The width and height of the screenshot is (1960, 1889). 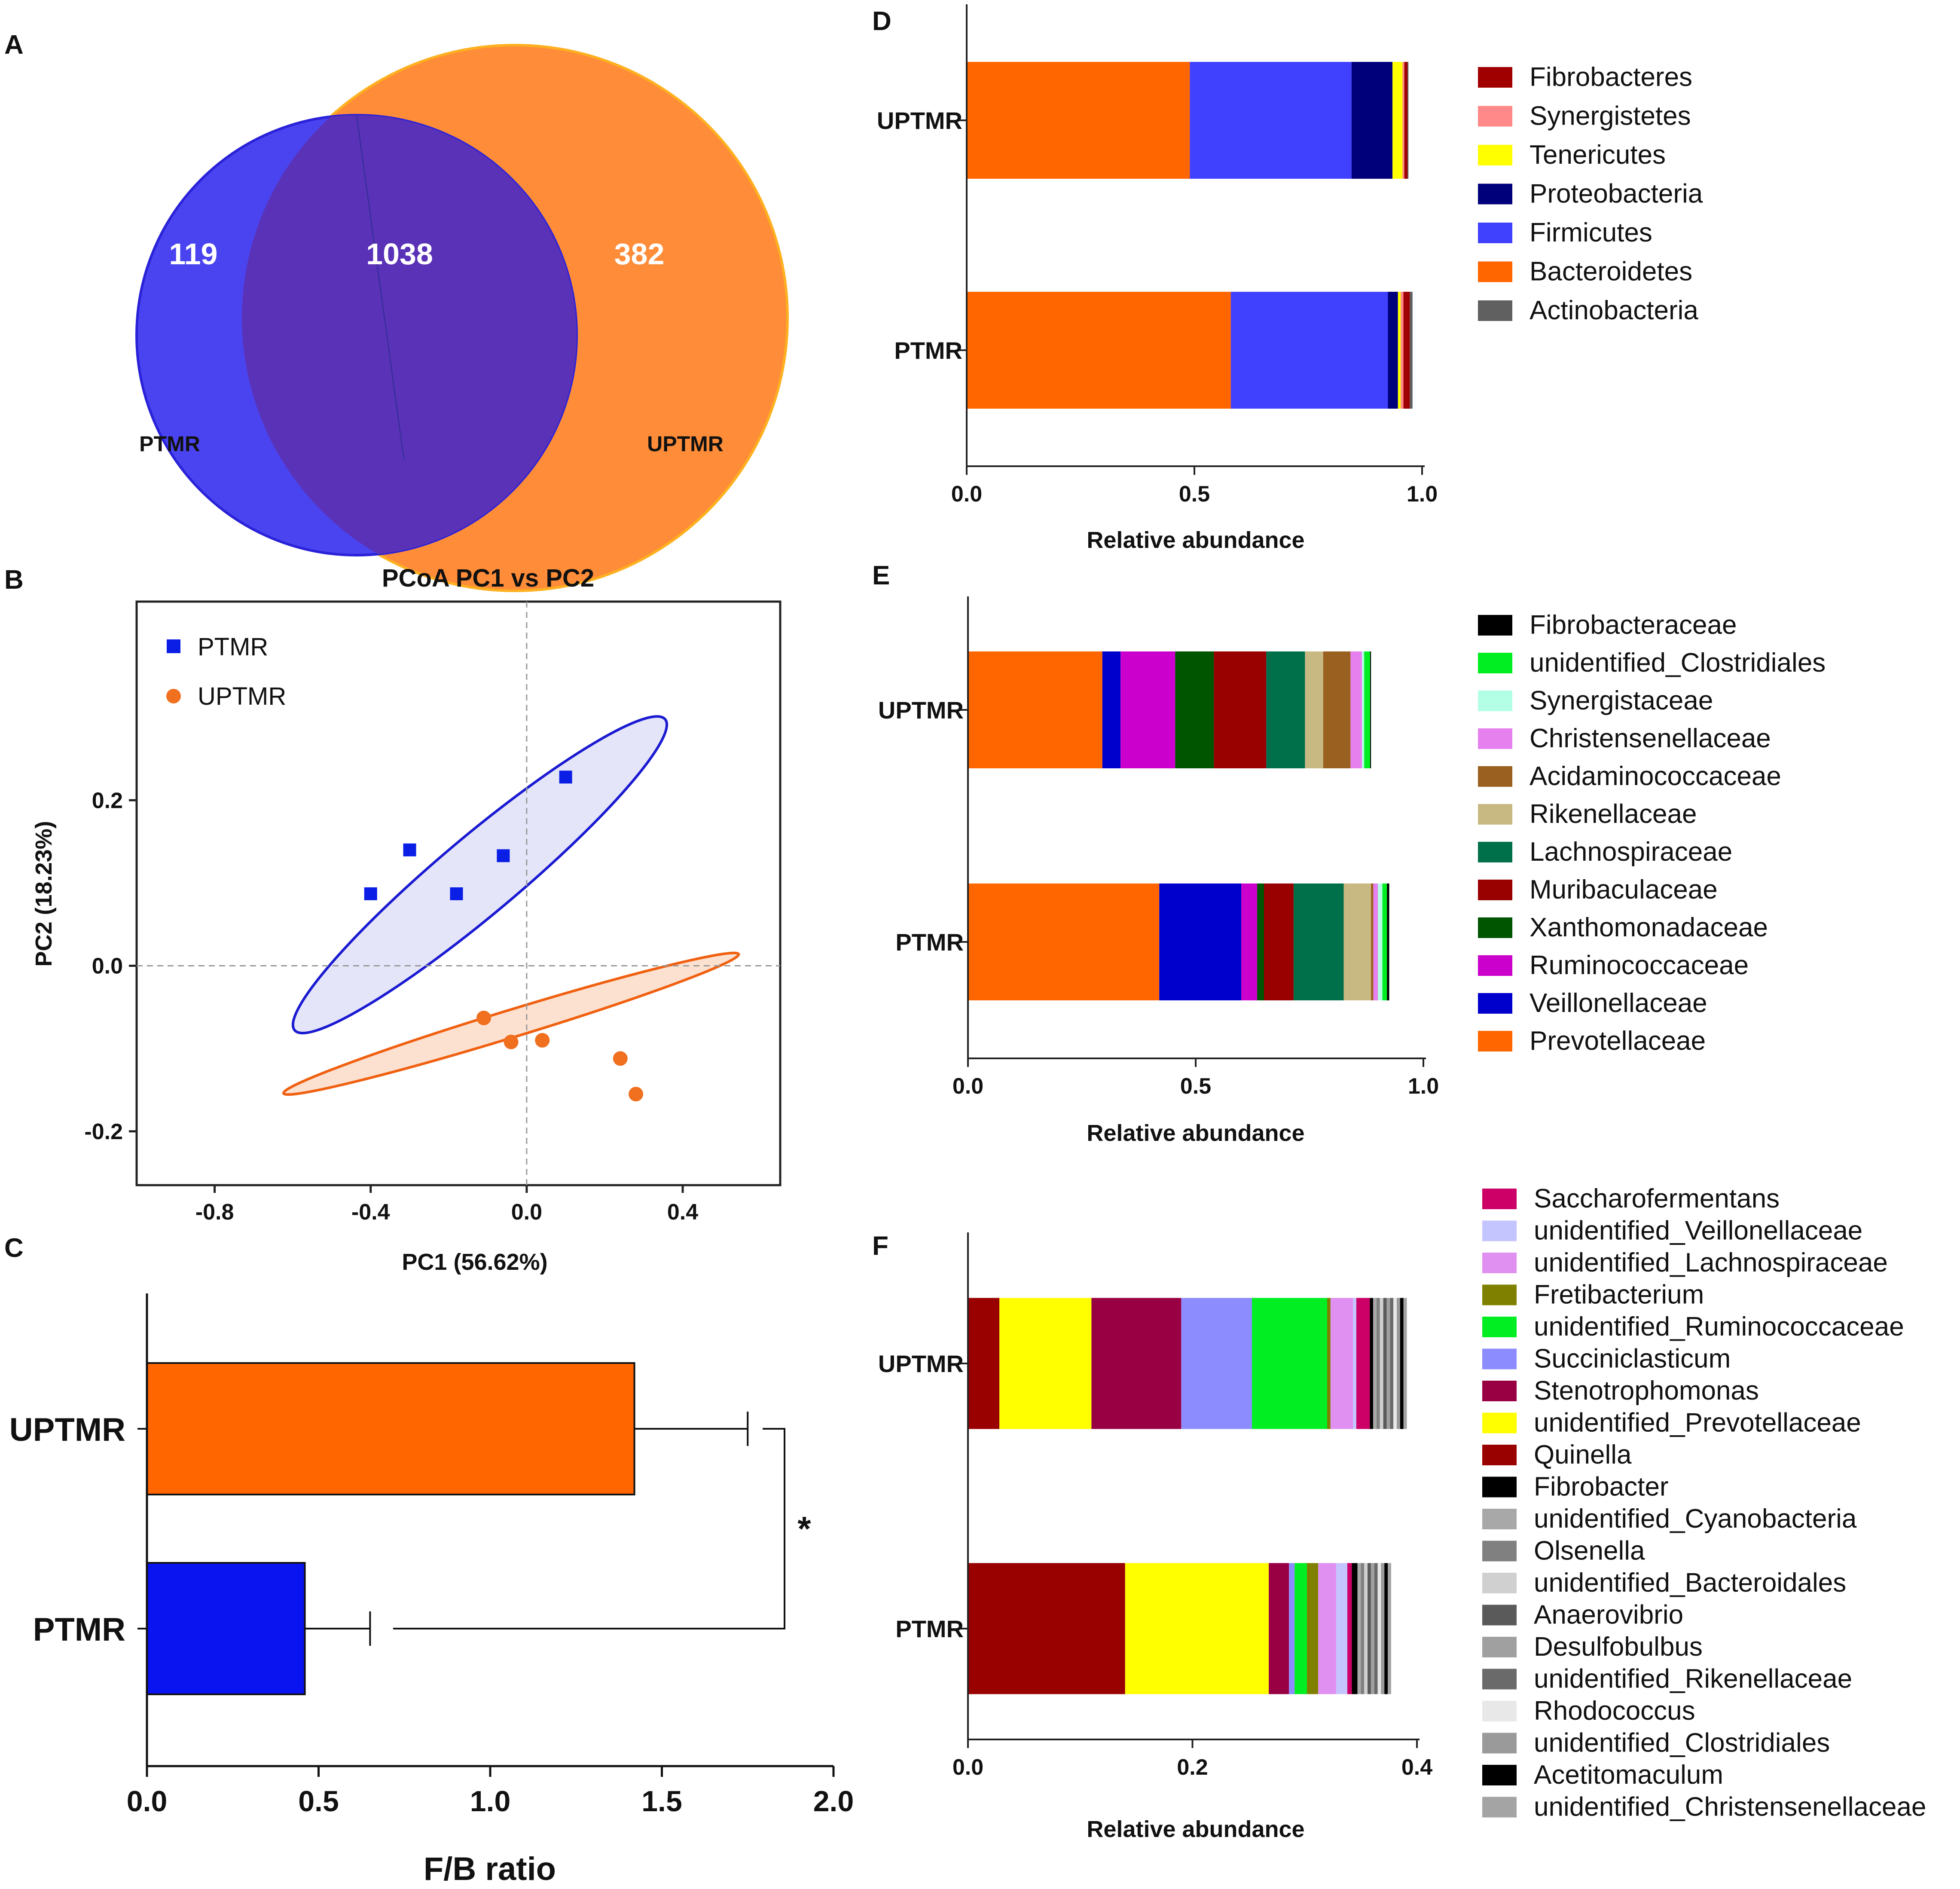 What do you see at coordinates (1719, 1327) in the screenshot?
I see `legend-label: unidentified_Ruminococcaceae` at bounding box center [1719, 1327].